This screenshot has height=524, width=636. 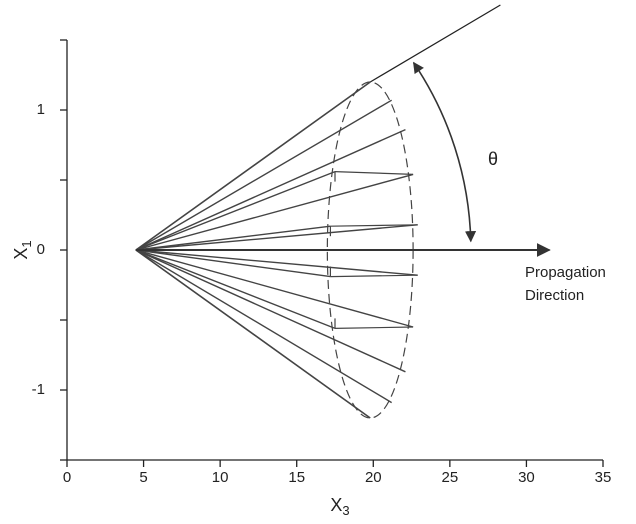 I want to click on x-label-main: X, so click(x=336, y=505).